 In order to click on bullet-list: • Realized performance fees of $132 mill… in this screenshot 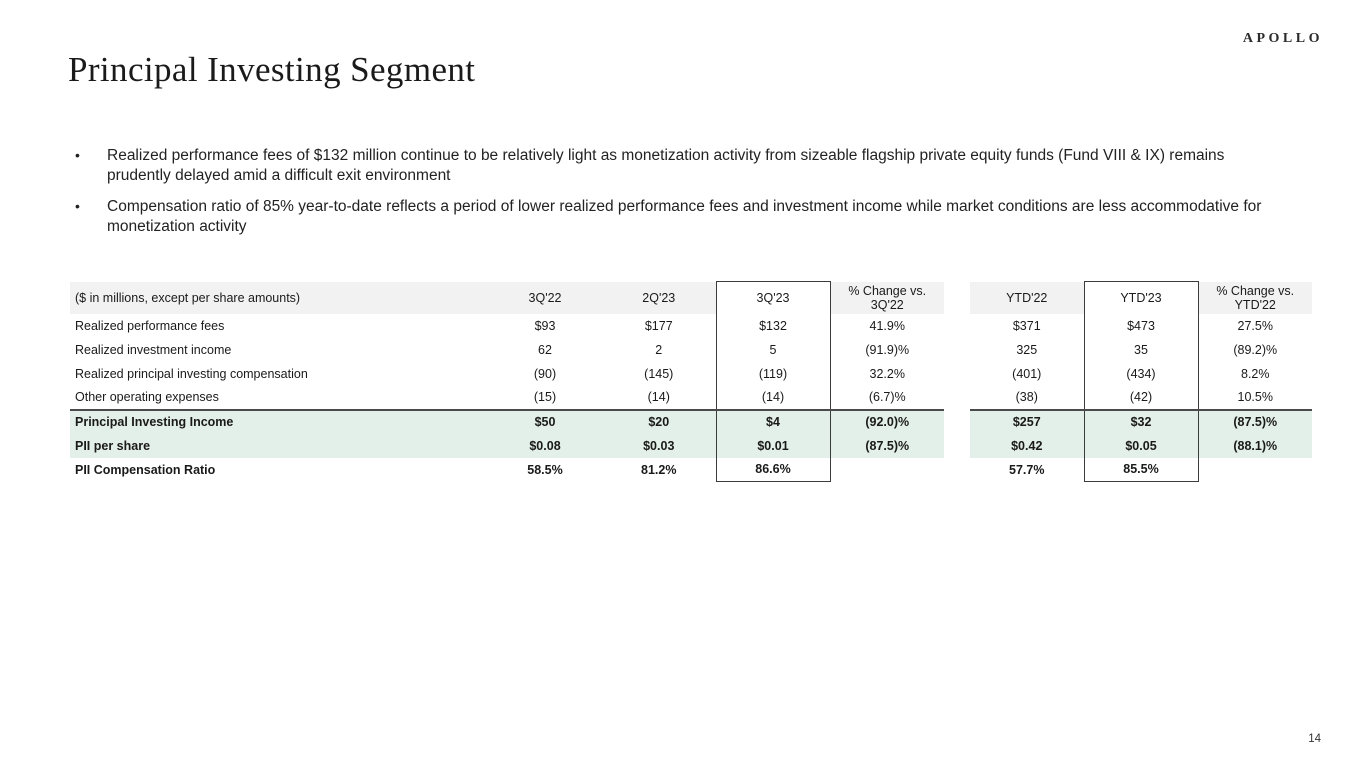, I will do `click(681, 197)`.